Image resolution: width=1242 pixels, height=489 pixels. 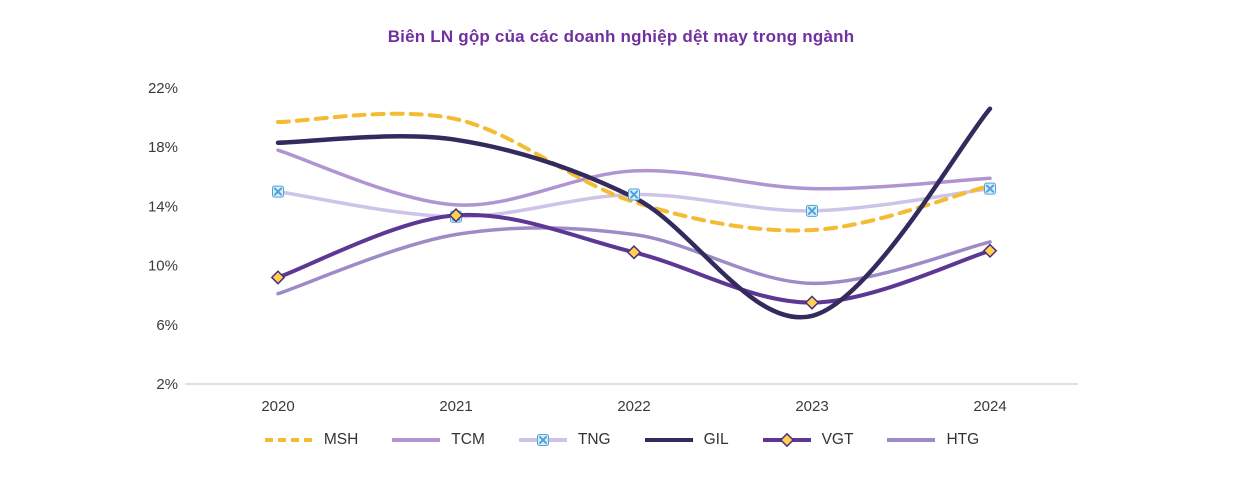 I want to click on x-tick-label: 2023, so click(x=811, y=406).